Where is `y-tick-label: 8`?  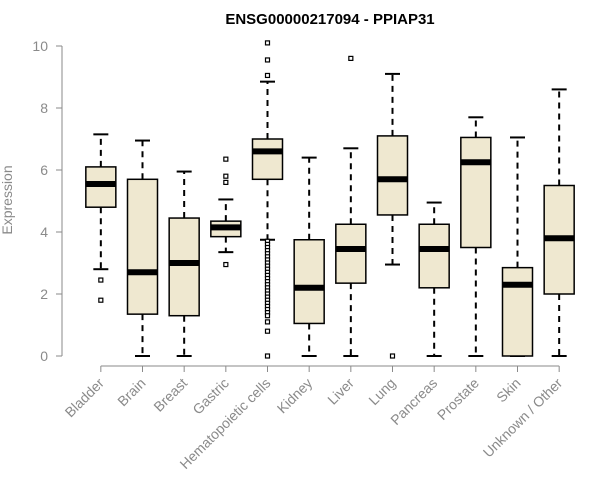 y-tick-label: 8 is located at coordinates (44, 108).